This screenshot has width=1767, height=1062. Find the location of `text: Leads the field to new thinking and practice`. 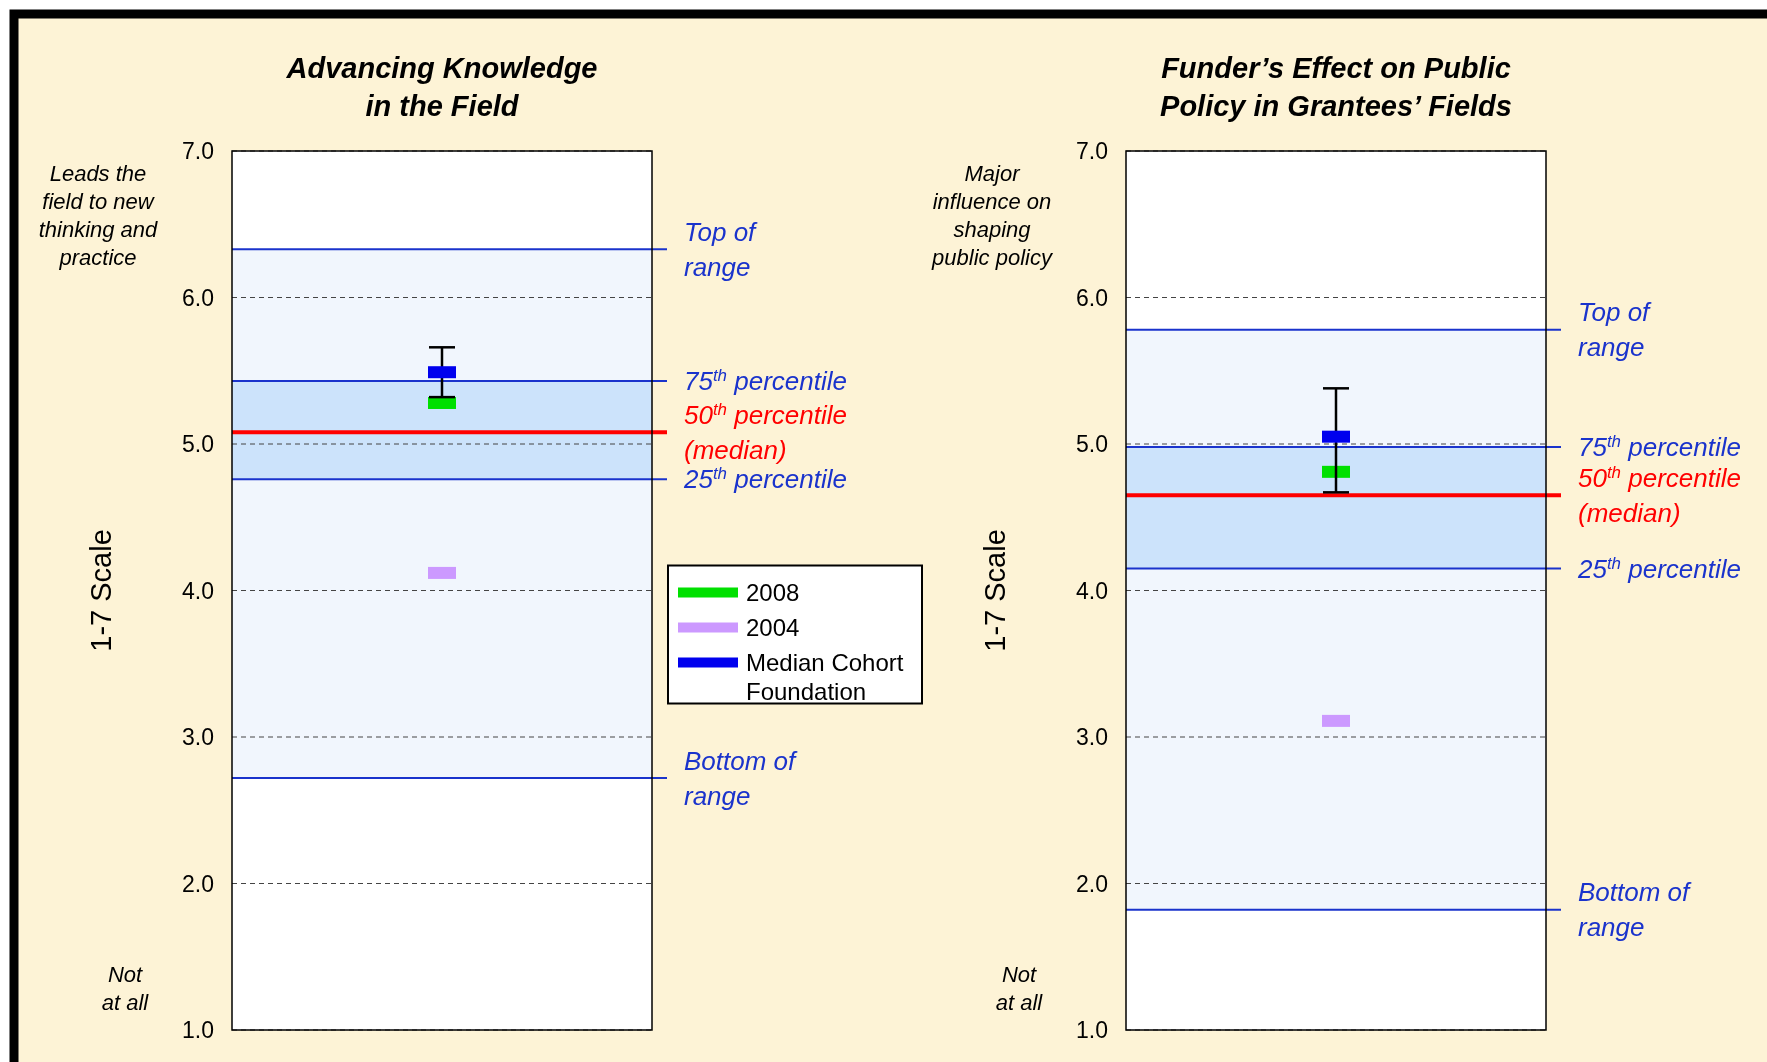

text: Leads the field to new thinking and practice is located at coordinates (98, 215).